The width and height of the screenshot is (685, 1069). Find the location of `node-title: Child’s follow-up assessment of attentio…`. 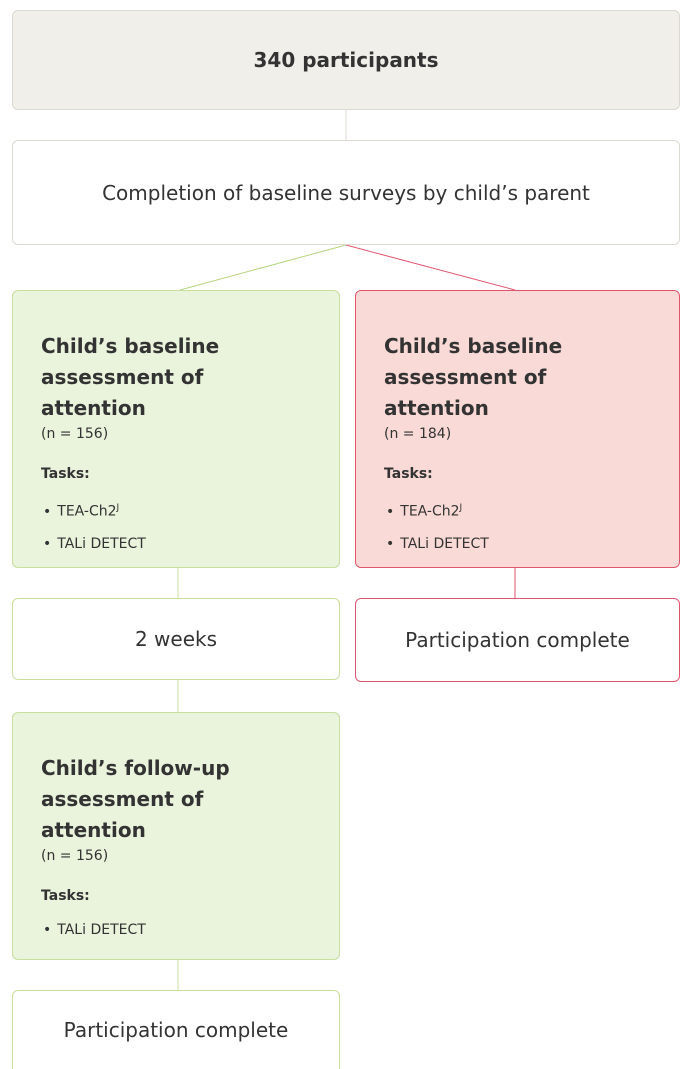

node-title: Child’s follow-up assessment of attentio… is located at coordinates (135, 799).